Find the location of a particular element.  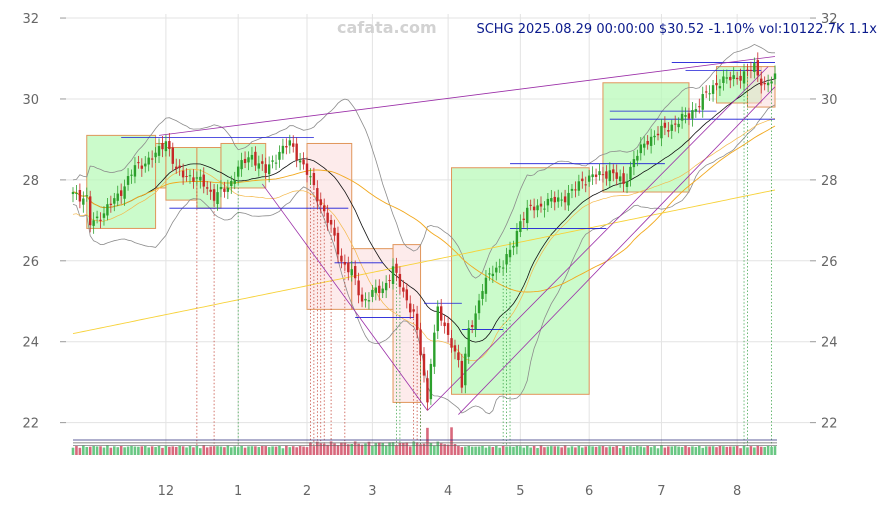

x-tick-label: 5 is located at coordinates (520, 491).